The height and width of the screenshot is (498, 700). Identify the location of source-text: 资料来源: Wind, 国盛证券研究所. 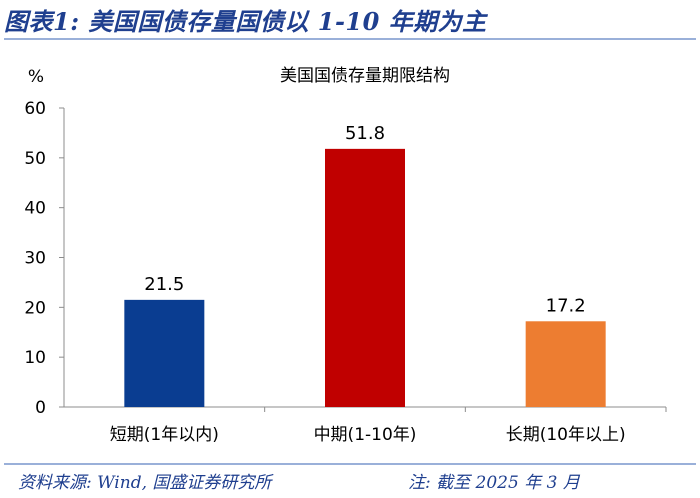
(145, 483).